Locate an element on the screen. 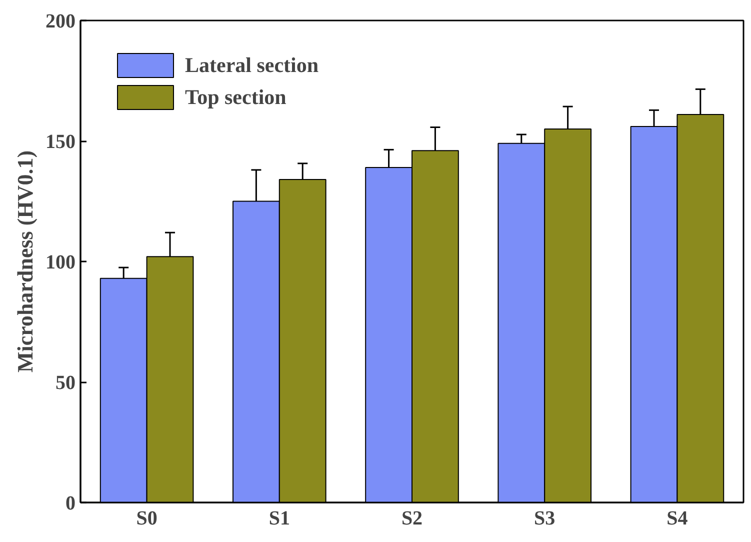  x-tick-label: S4 is located at coordinates (677, 519).